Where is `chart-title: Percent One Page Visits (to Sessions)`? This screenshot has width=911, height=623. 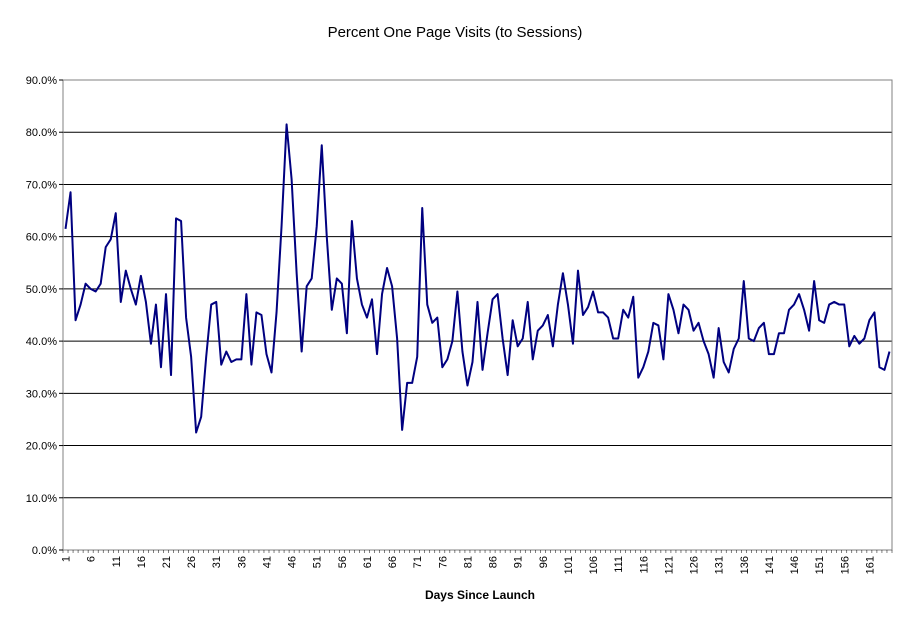
chart-title: Percent One Page Visits (to Sessions) is located at coordinates (455, 32).